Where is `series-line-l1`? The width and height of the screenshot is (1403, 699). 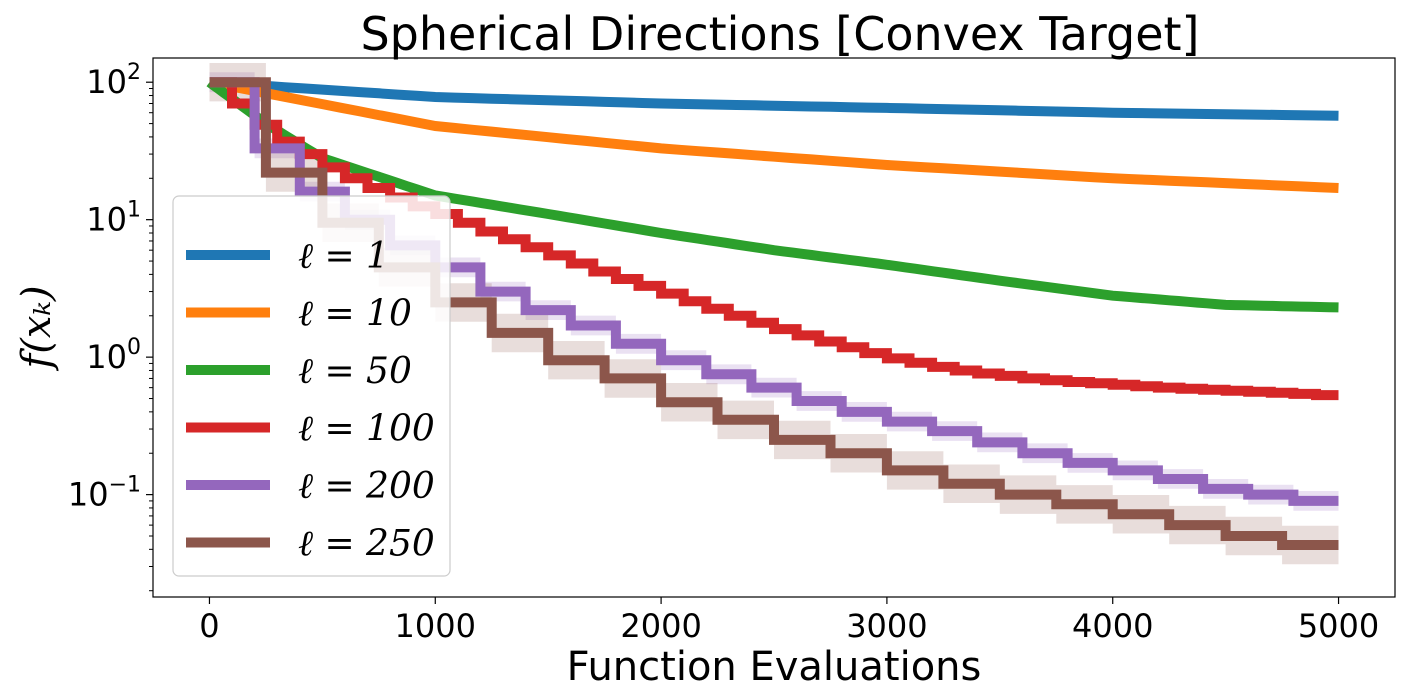 series-line-l1 is located at coordinates (774, 99).